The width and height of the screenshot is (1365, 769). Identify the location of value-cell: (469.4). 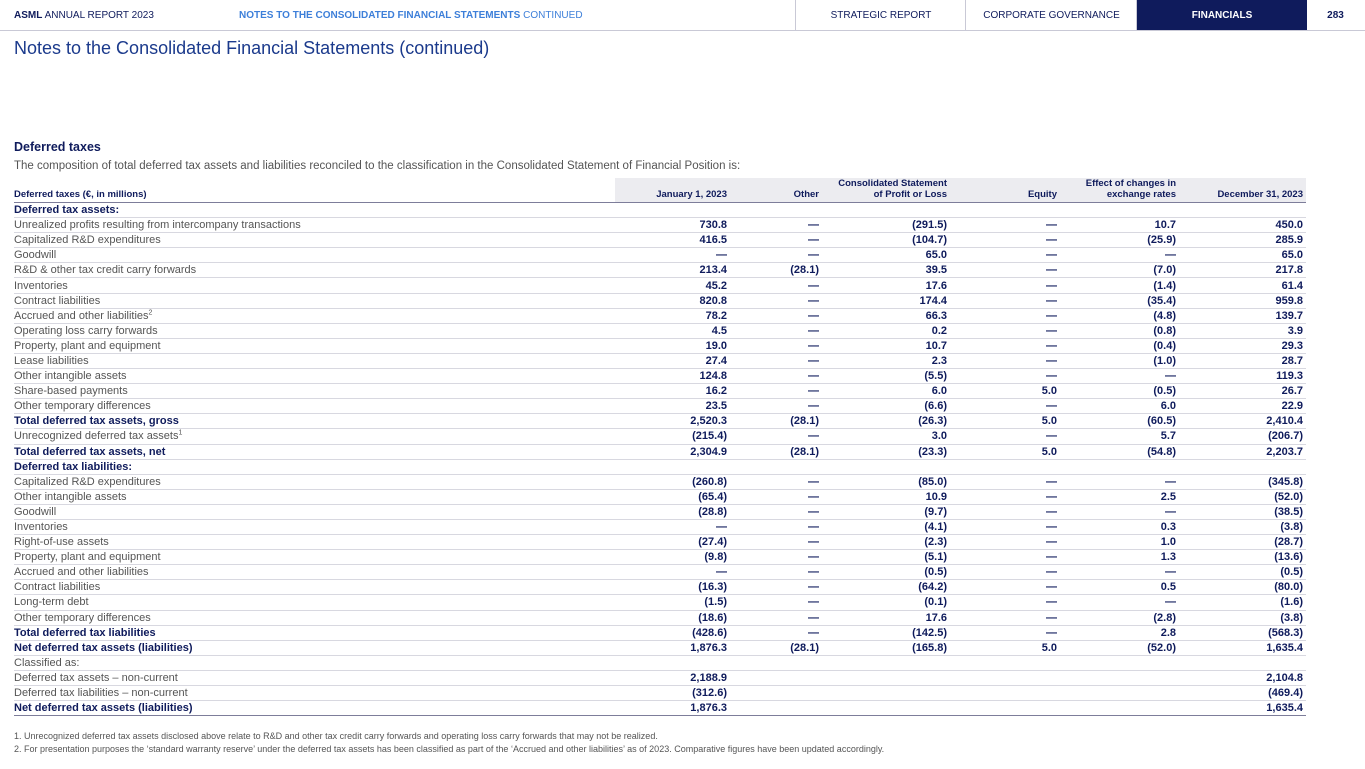
(1242, 693).